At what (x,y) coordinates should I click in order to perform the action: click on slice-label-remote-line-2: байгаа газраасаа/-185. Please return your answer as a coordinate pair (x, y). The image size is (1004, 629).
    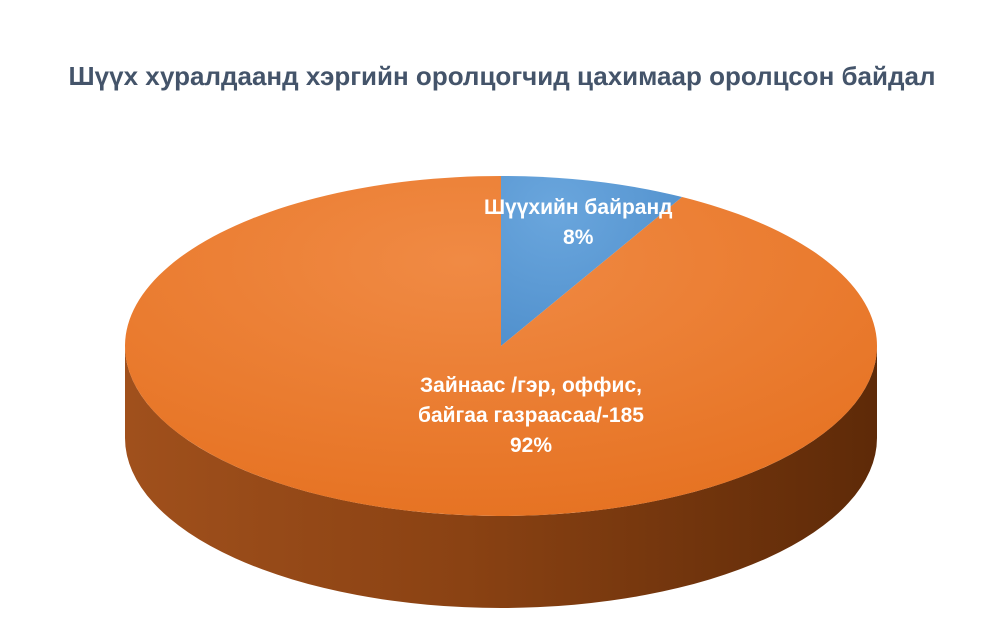
    Looking at the image, I should click on (531, 415).